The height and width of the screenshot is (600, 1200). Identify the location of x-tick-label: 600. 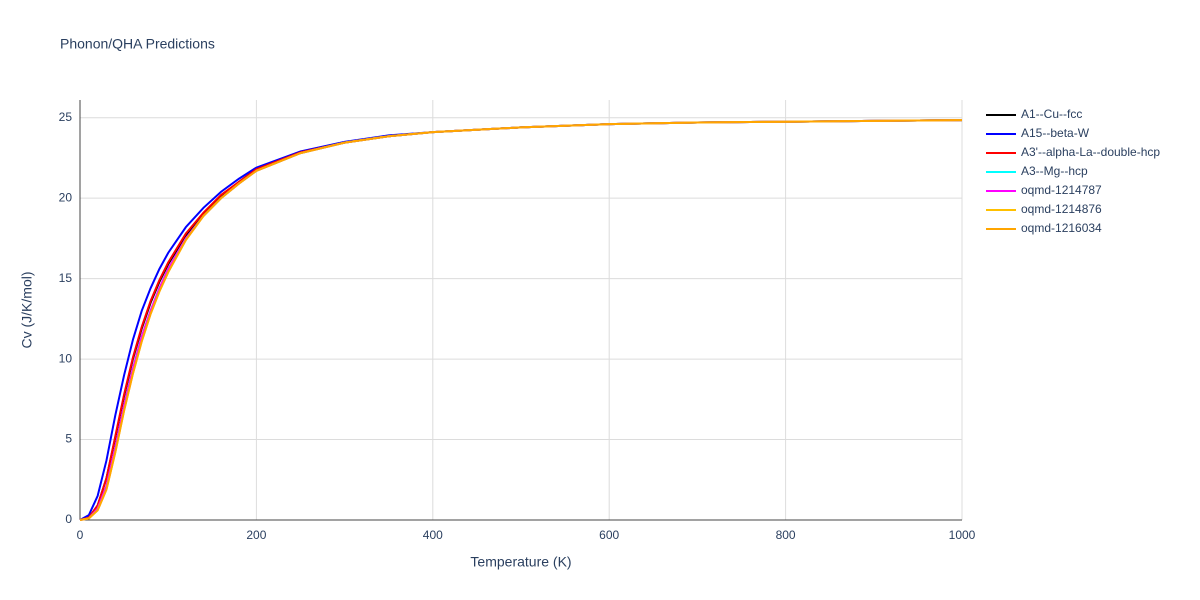
(609, 535).